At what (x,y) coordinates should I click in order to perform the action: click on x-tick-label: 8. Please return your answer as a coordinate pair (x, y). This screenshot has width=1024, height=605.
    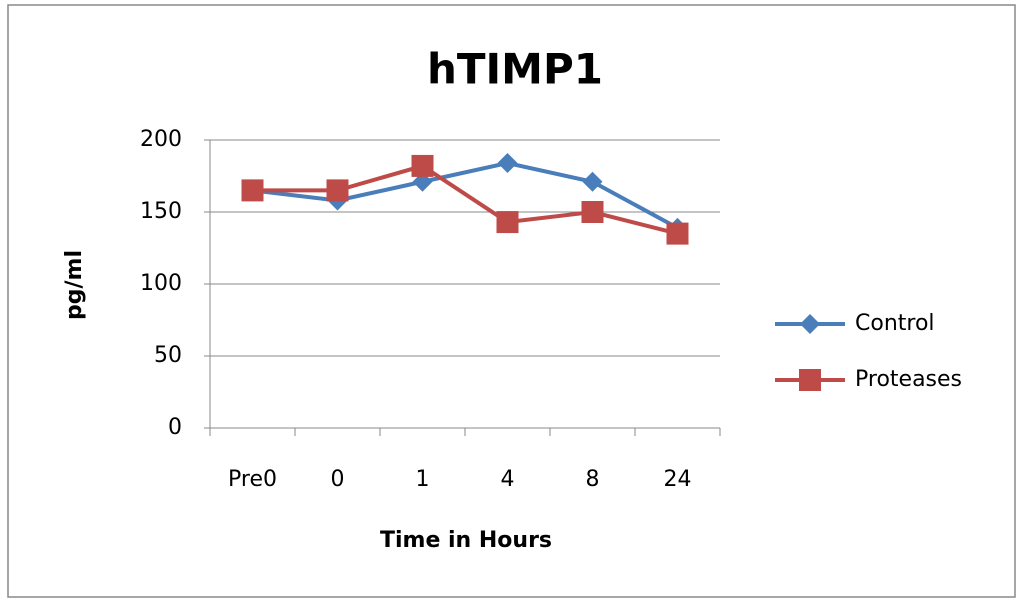
    Looking at the image, I should click on (593, 479).